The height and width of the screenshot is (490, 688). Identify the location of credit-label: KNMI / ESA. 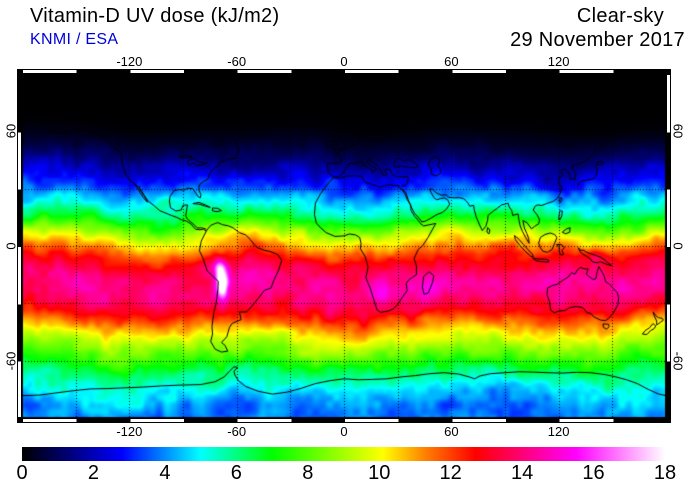
(74, 39).